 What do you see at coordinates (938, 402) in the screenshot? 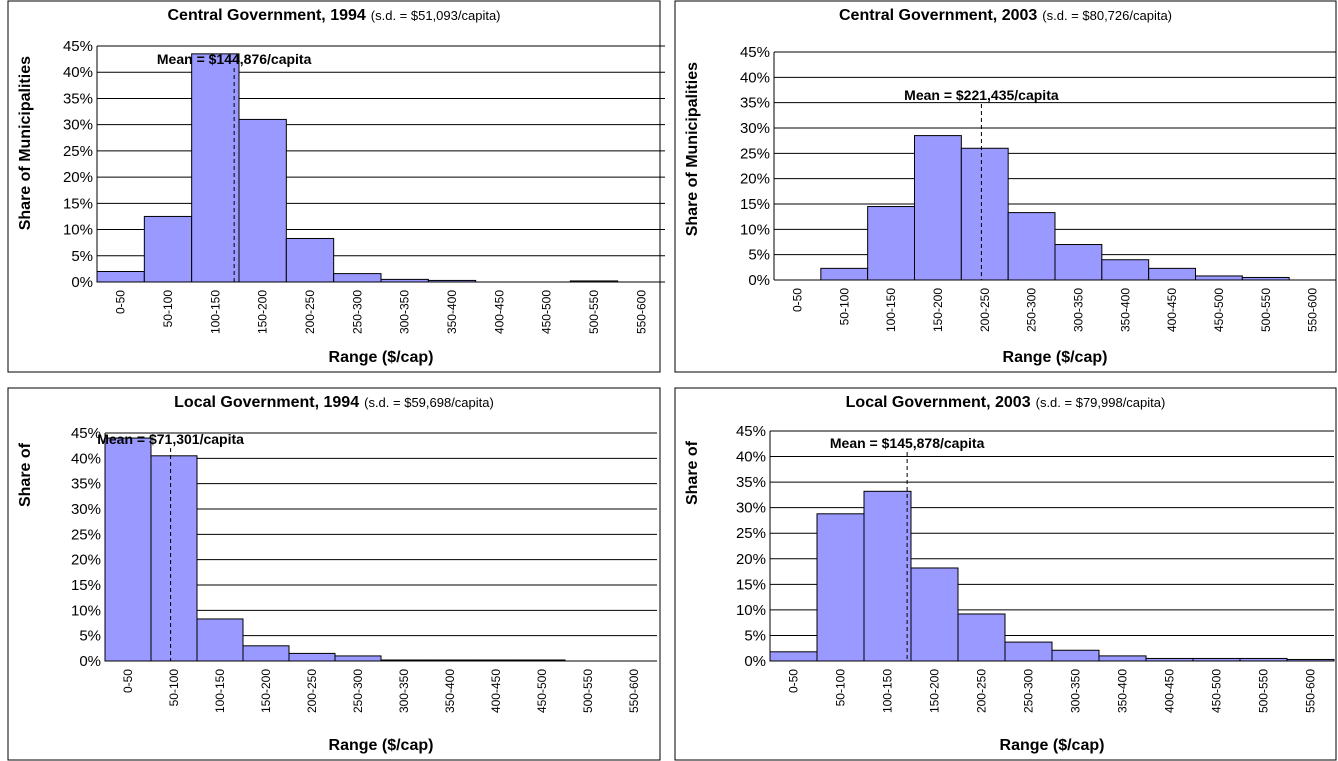
I see `title-main: Local Government, 2003` at bounding box center [938, 402].